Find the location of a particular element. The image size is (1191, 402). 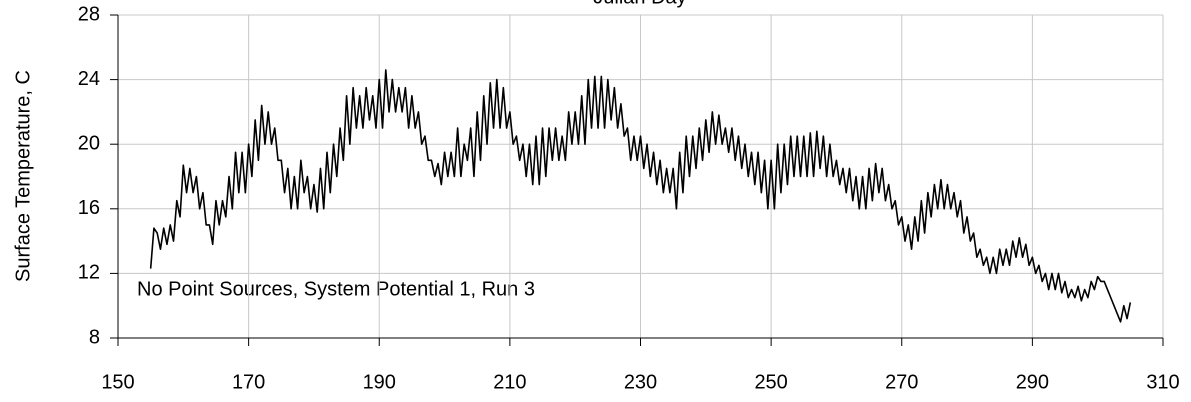

y-tick-label: 16 is located at coordinates (89, 208).